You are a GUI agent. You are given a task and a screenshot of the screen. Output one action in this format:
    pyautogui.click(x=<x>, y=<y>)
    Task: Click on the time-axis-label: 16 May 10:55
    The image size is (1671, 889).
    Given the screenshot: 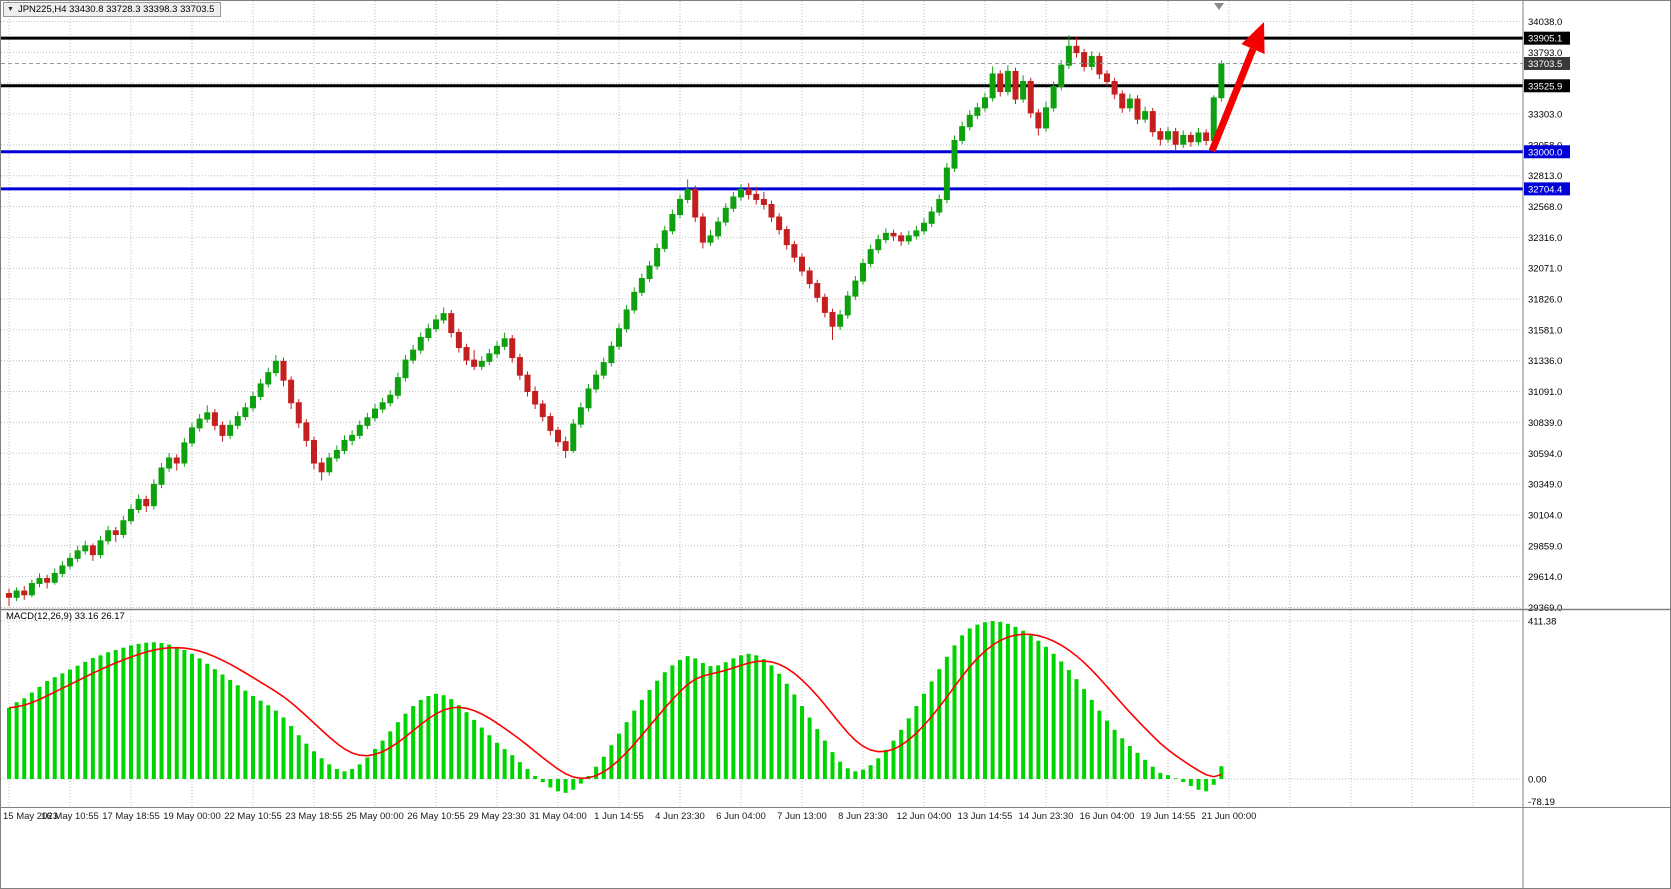 What is the action you would take?
    pyautogui.click(x=70, y=816)
    